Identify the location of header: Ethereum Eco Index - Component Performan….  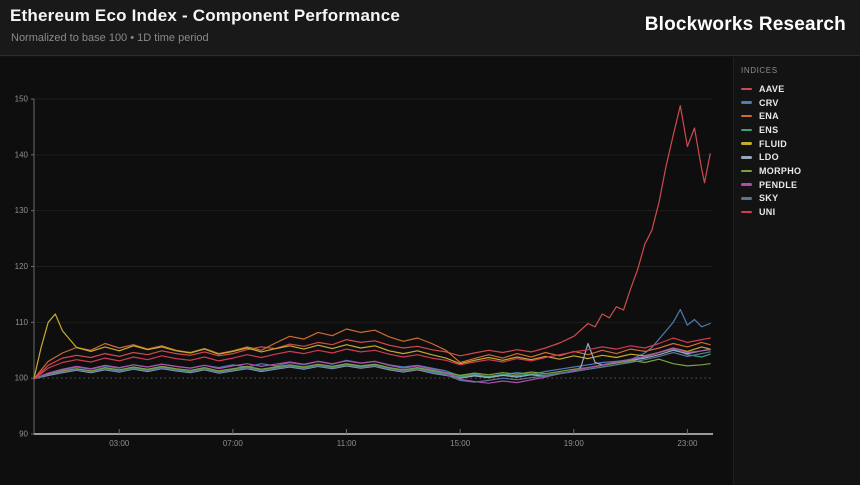
(430, 28).